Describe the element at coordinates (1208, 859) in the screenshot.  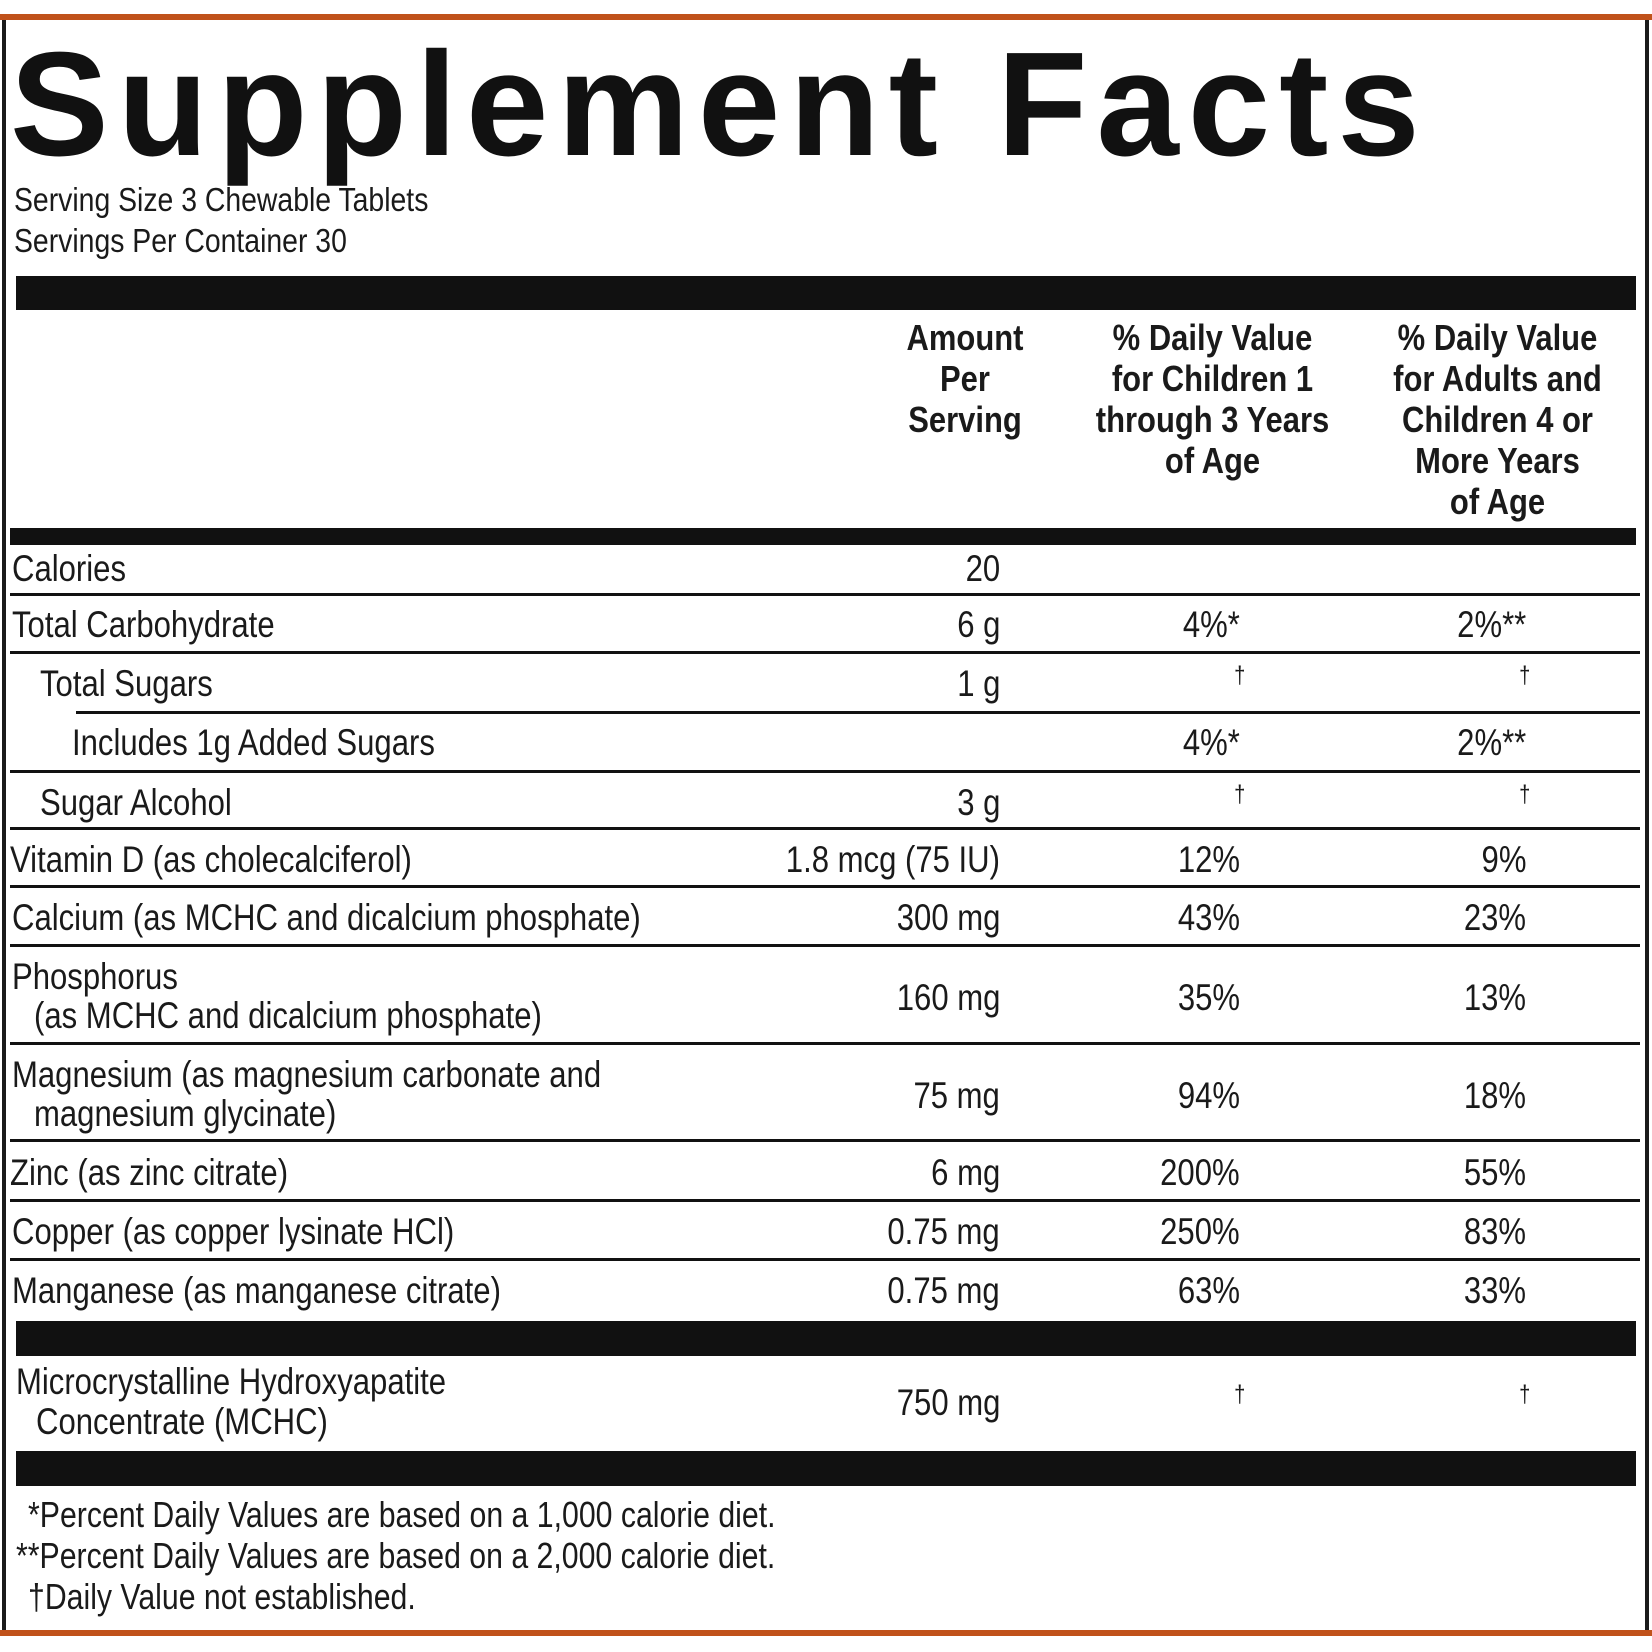
I see `dv-children-value: 12%` at that location.